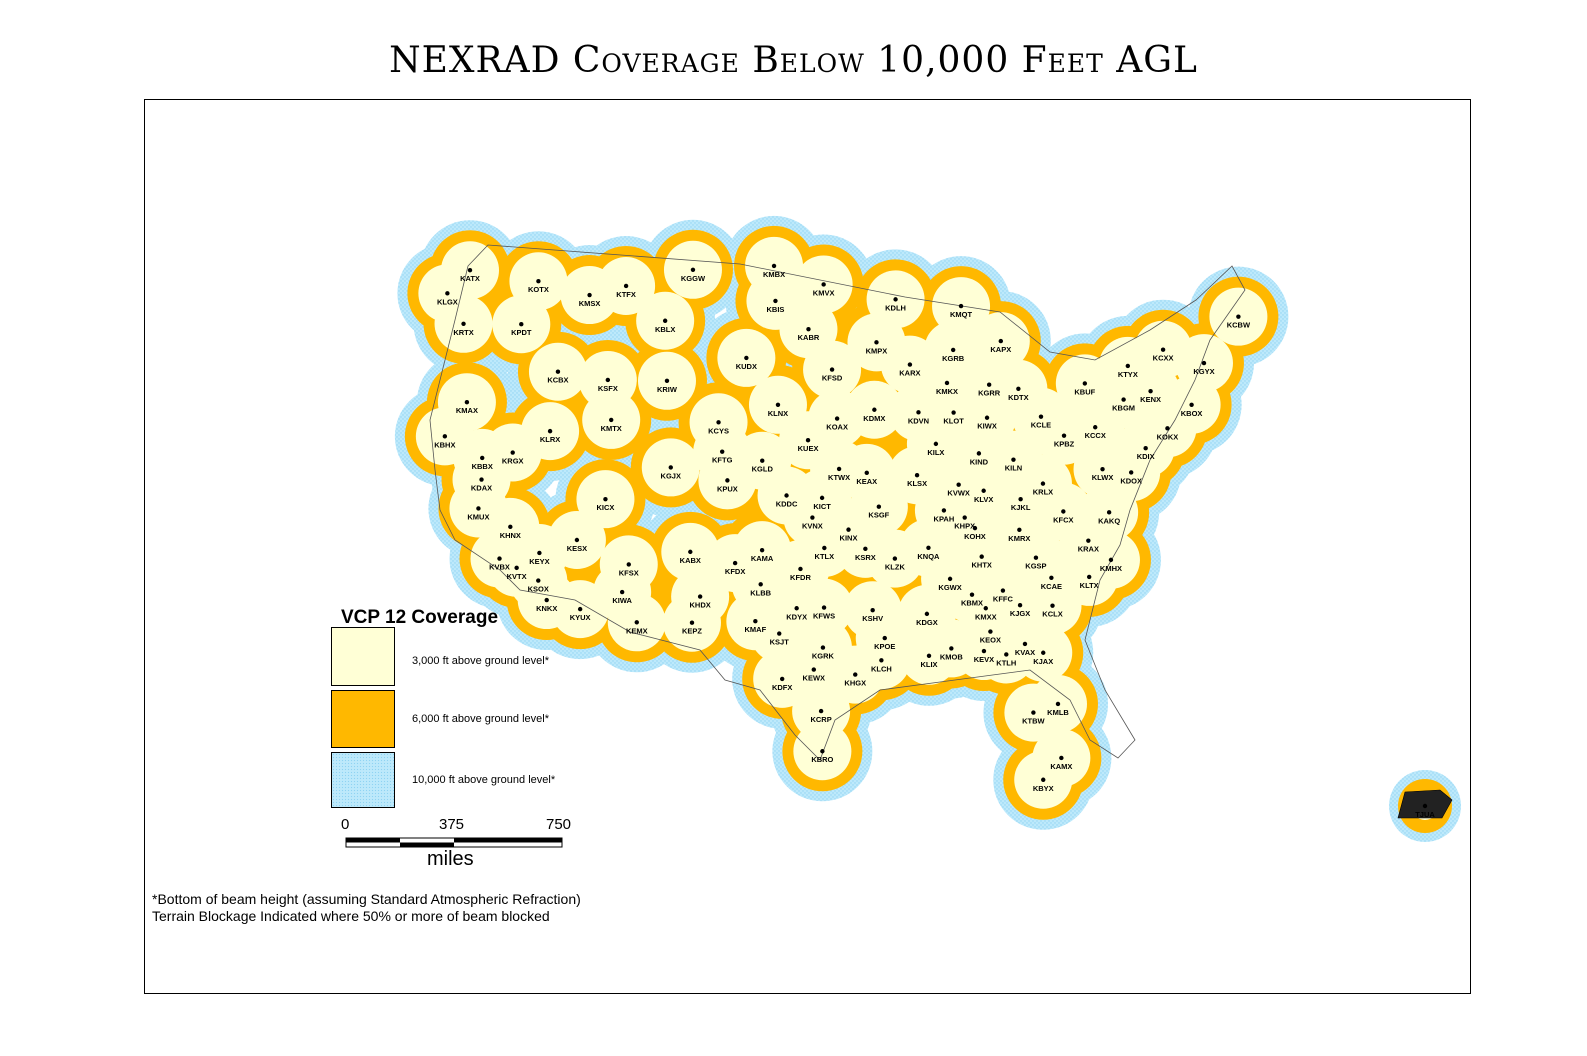  Describe the element at coordinates (513, 461) in the screenshot. I see `station-label-krgx: KRGX` at that location.